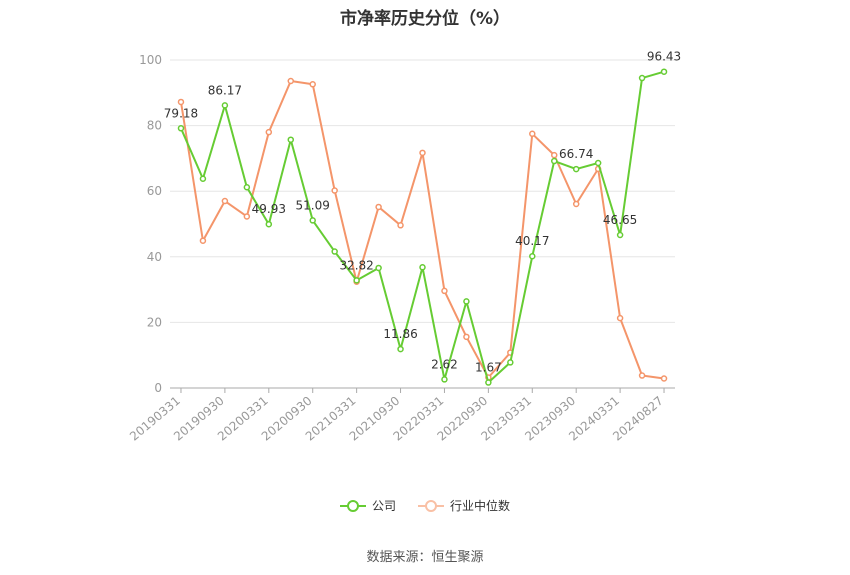 Image resolution: width=850 pixels, height=575 pixels. I want to click on y-tick-label: 60, so click(154, 191).